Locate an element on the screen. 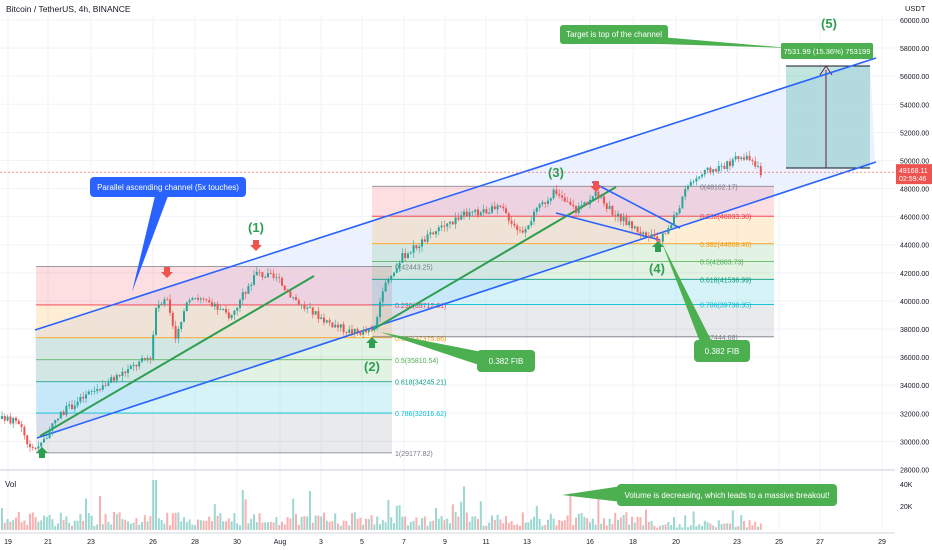  target-label-box is located at coordinates (827, 51).